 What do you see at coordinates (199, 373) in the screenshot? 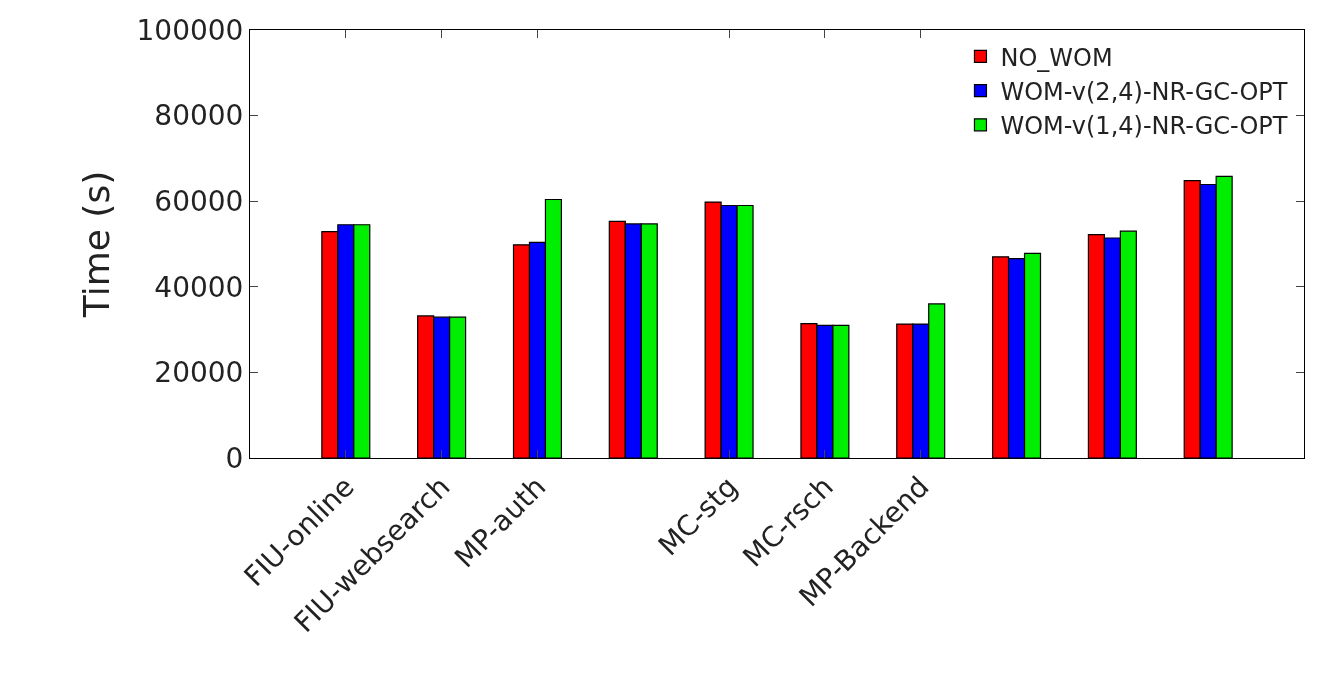
I see `y-tick-label: 20000` at bounding box center [199, 373].